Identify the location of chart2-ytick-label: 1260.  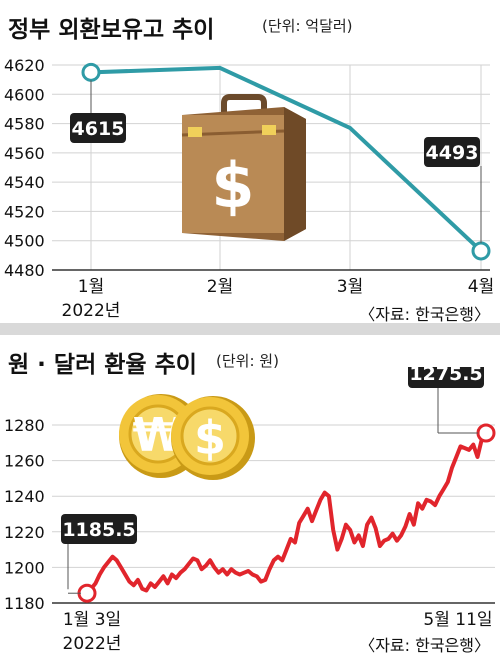
(24, 461).